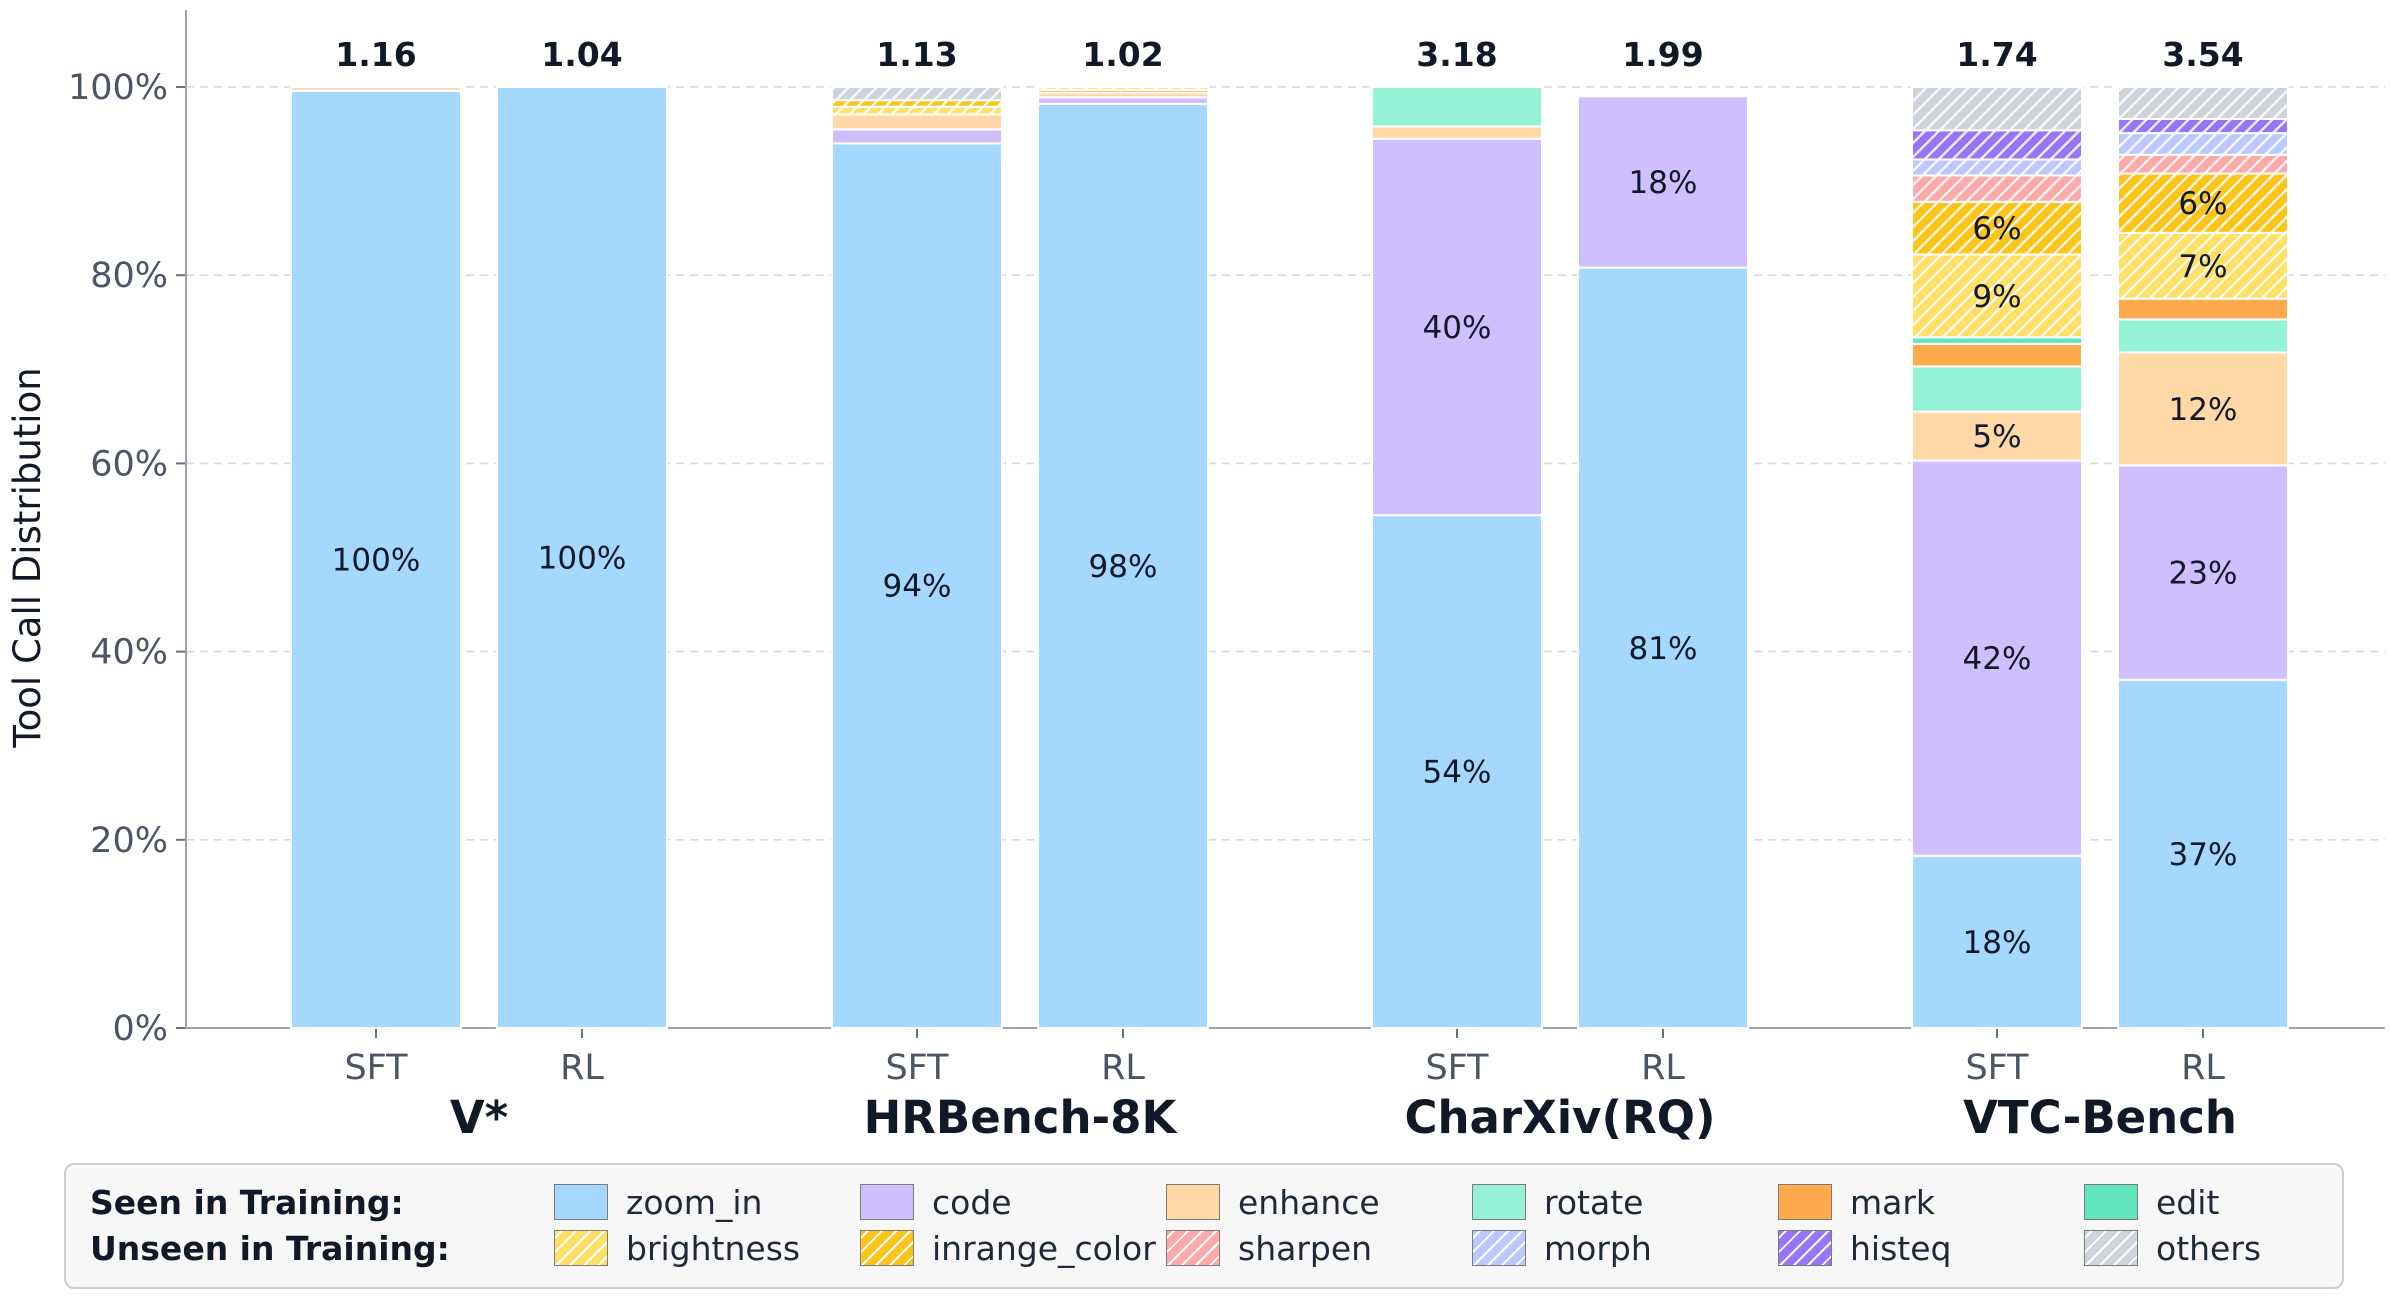  What do you see at coordinates (270, 1248) in the screenshot?
I see `legend-heading-unseen: Unseen in Training:` at bounding box center [270, 1248].